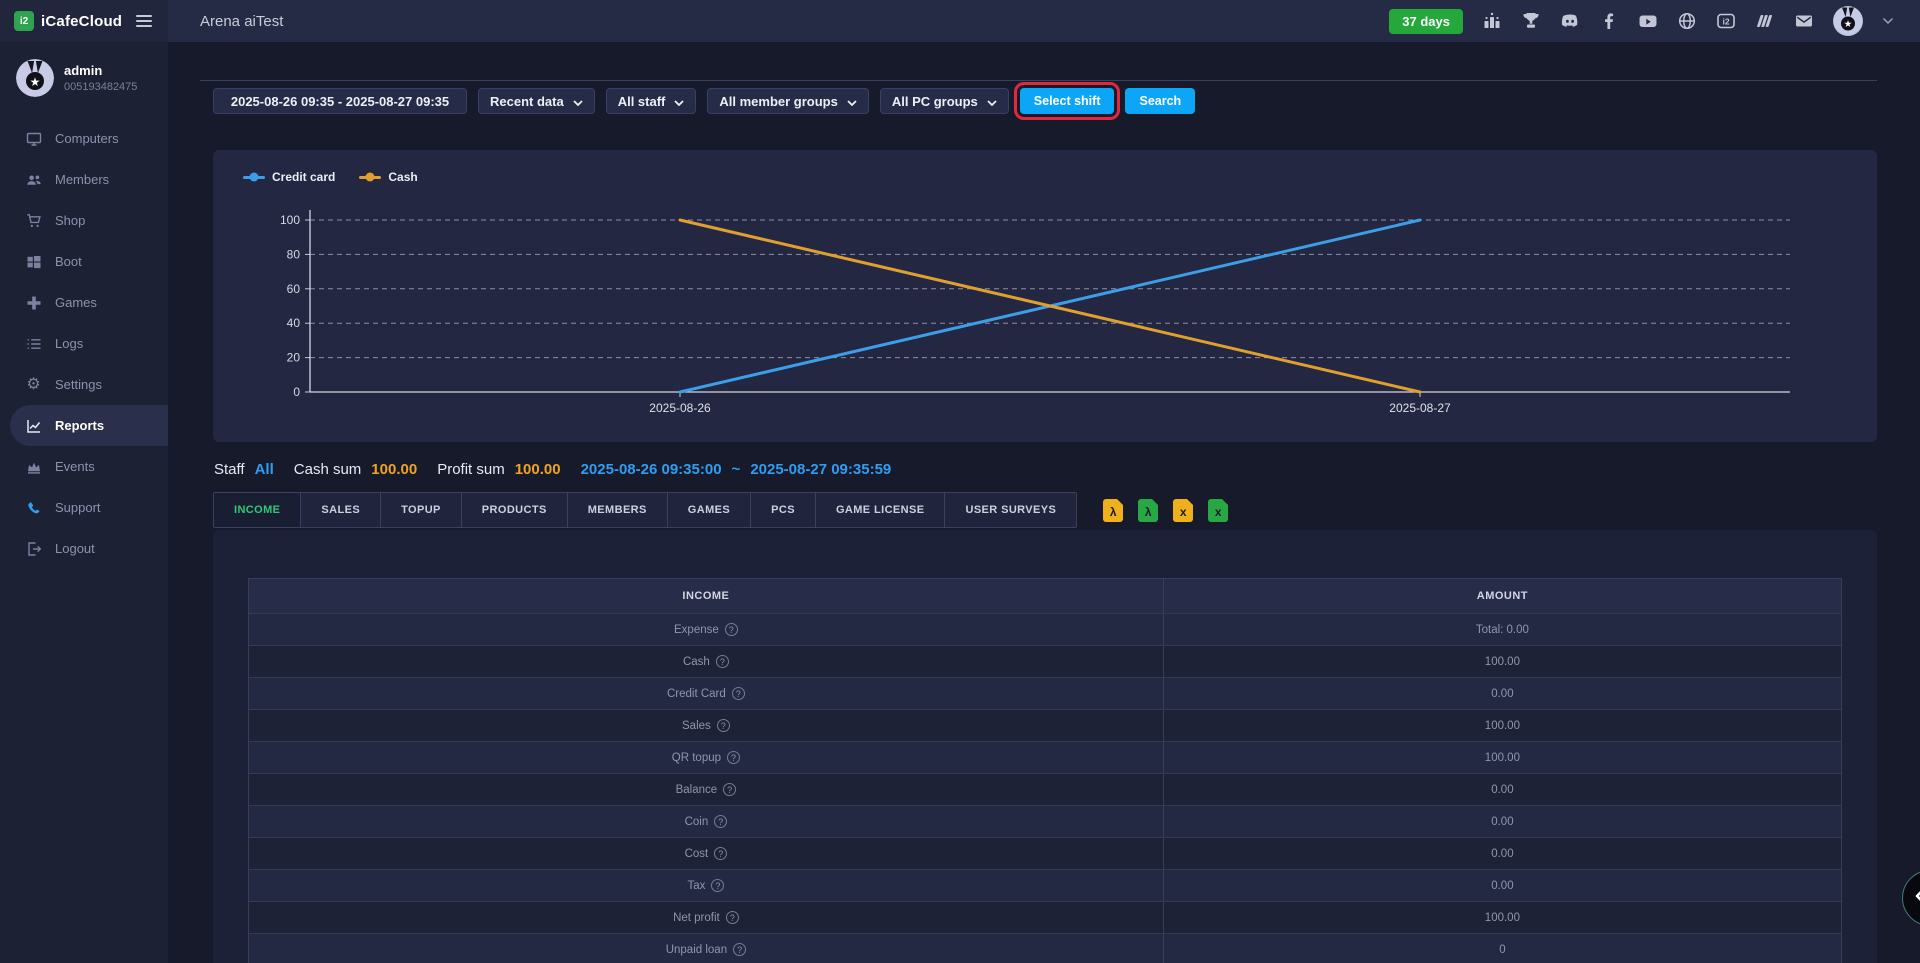  What do you see at coordinates (651, 469) in the screenshot?
I see `period-start: 2025-08-26 09:35:00` at bounding box center [651, 469].